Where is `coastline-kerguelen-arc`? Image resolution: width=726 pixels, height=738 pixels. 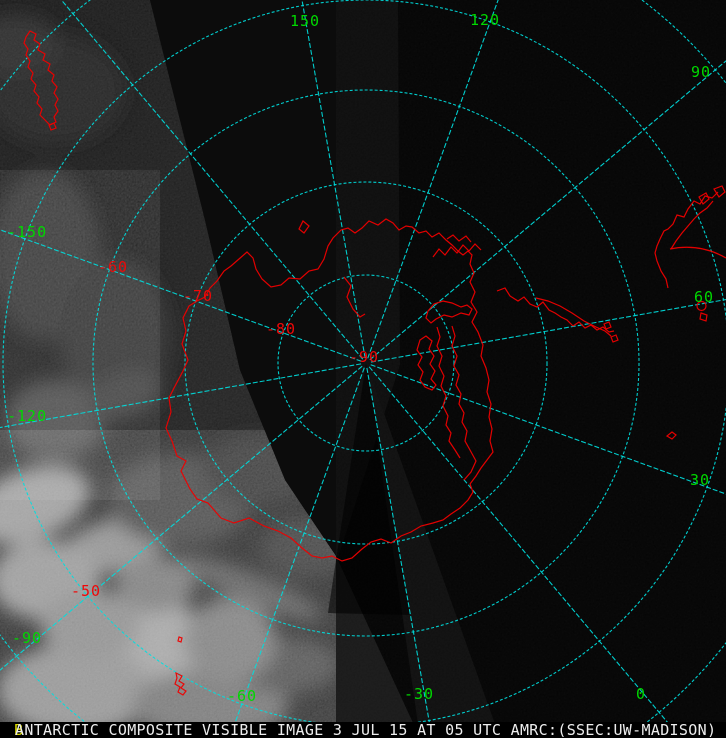
coastline-kerguelen-arc is located at coordinates (697, 252).